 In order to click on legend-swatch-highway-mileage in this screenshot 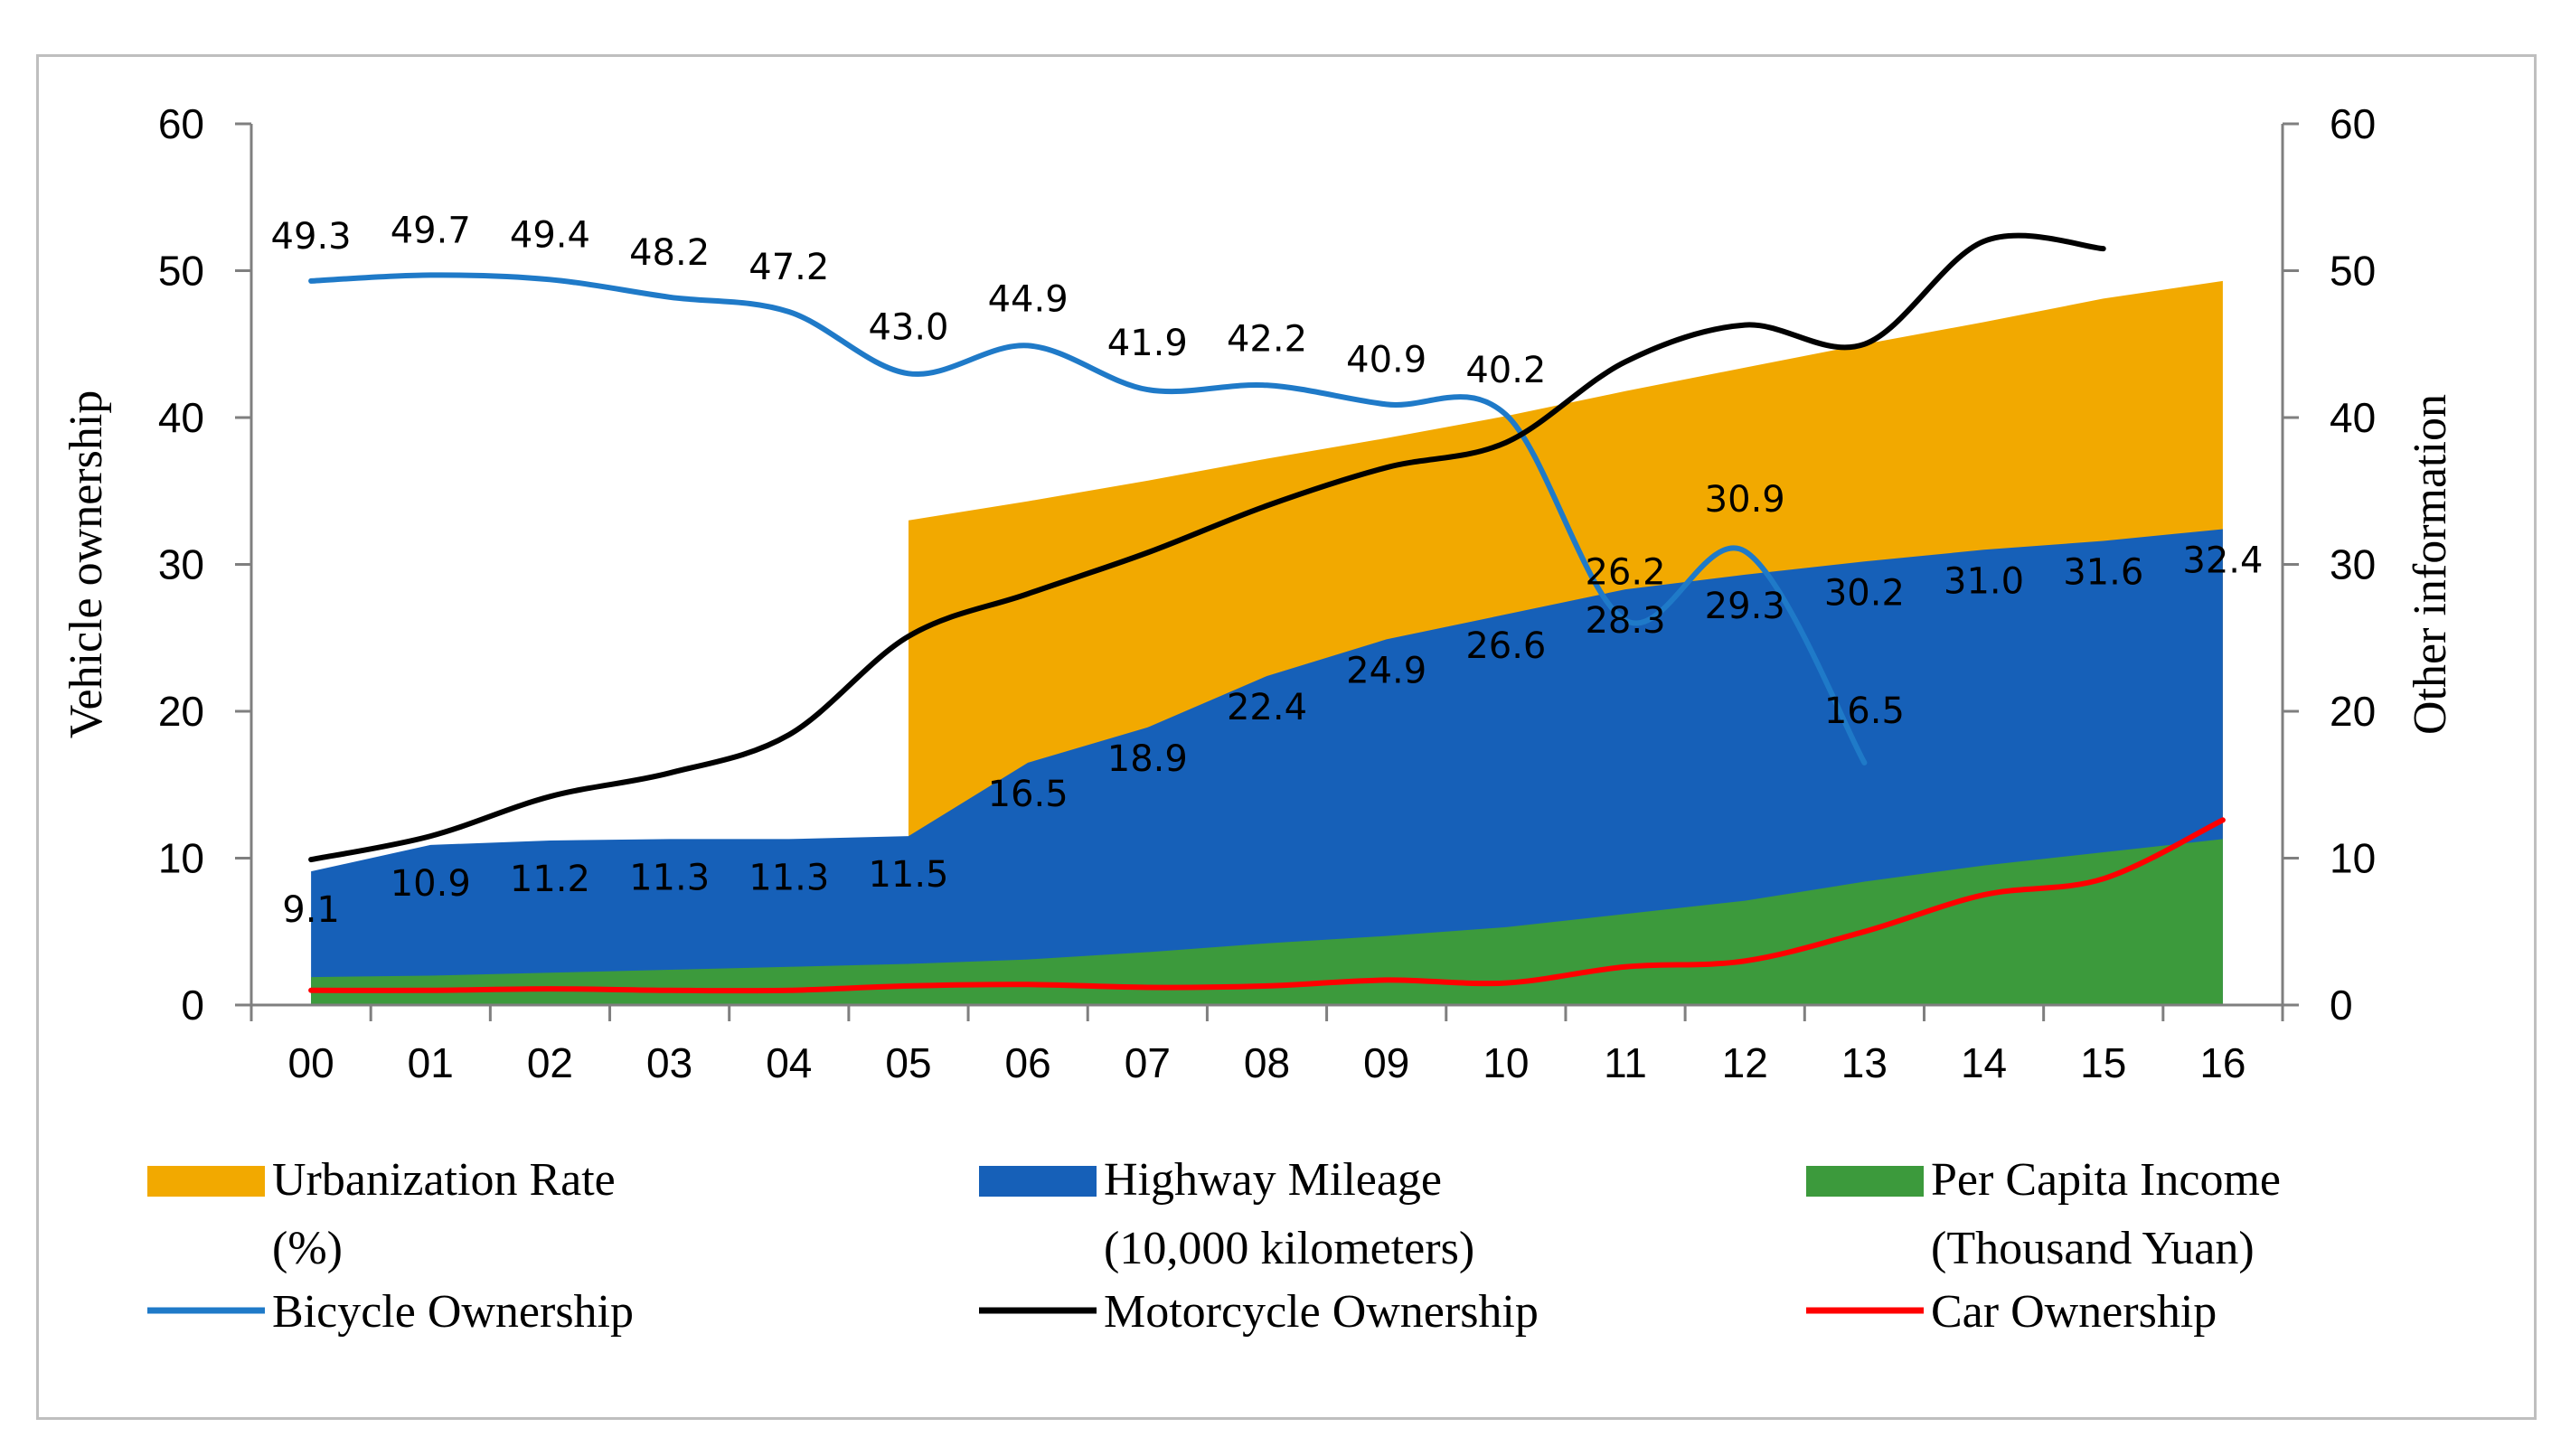, I will do `click(1038, 1181)`.